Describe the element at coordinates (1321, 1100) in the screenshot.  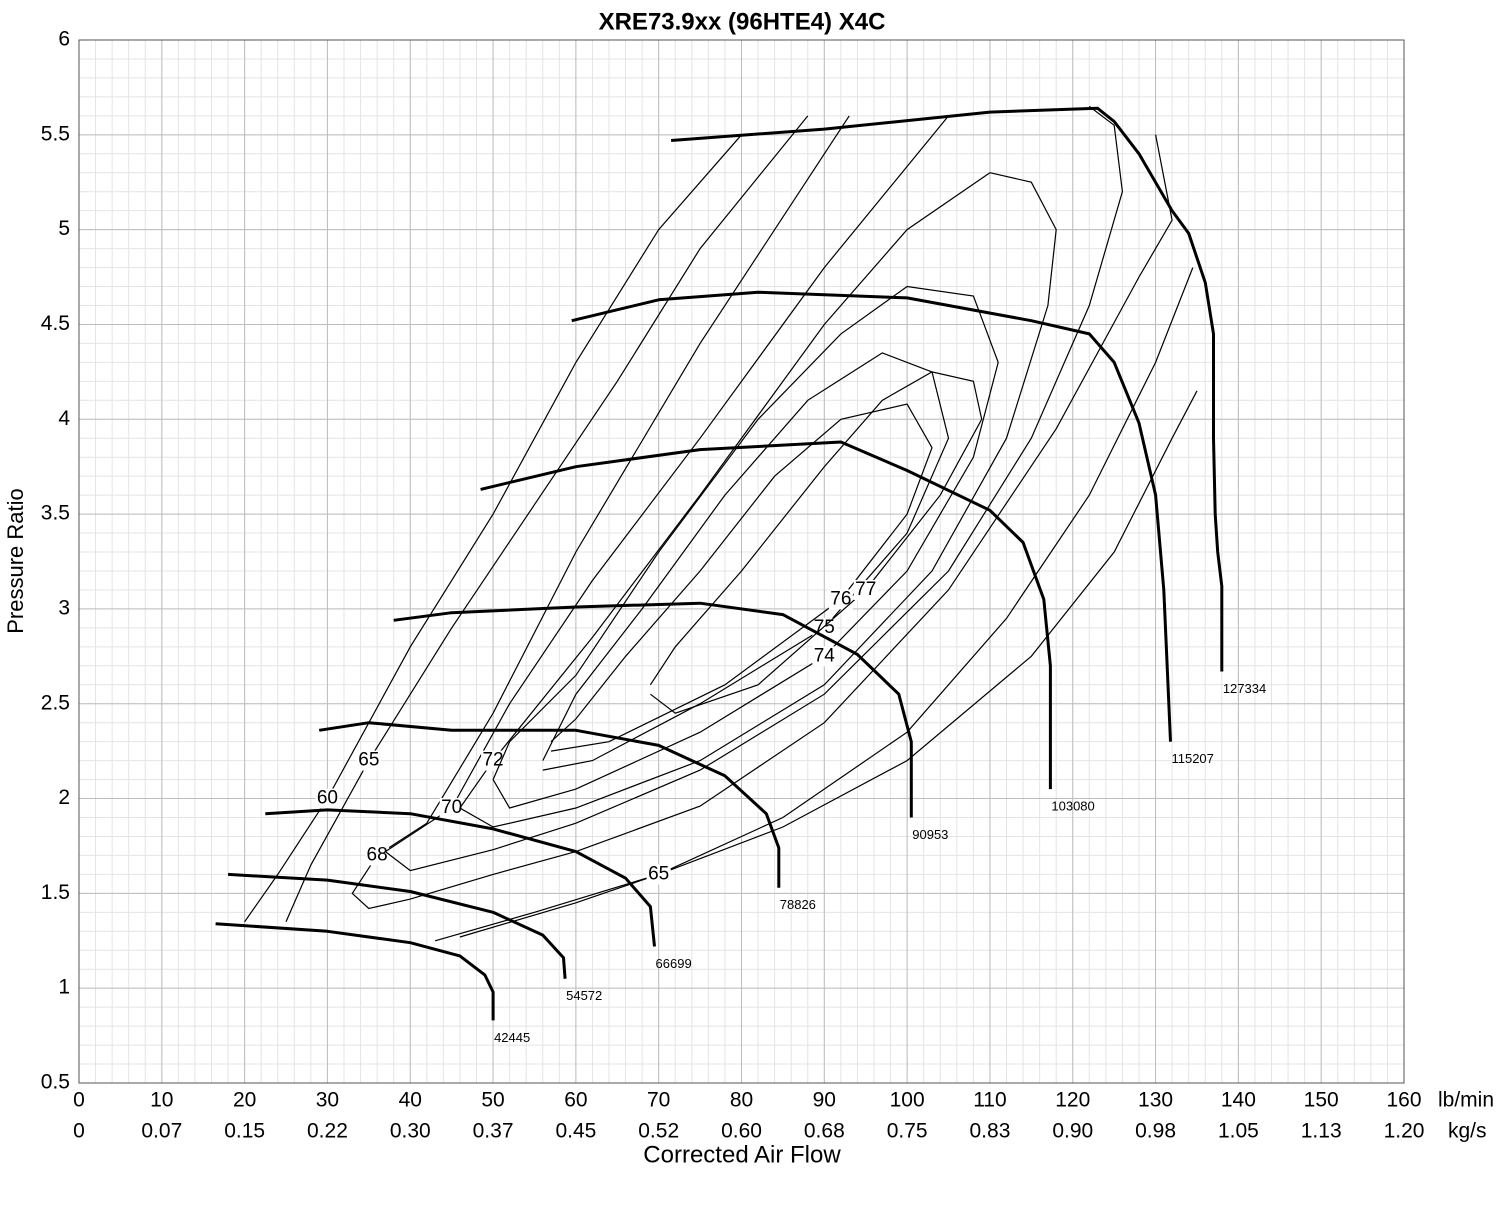
I see `x-tick-label: 150` at that location.